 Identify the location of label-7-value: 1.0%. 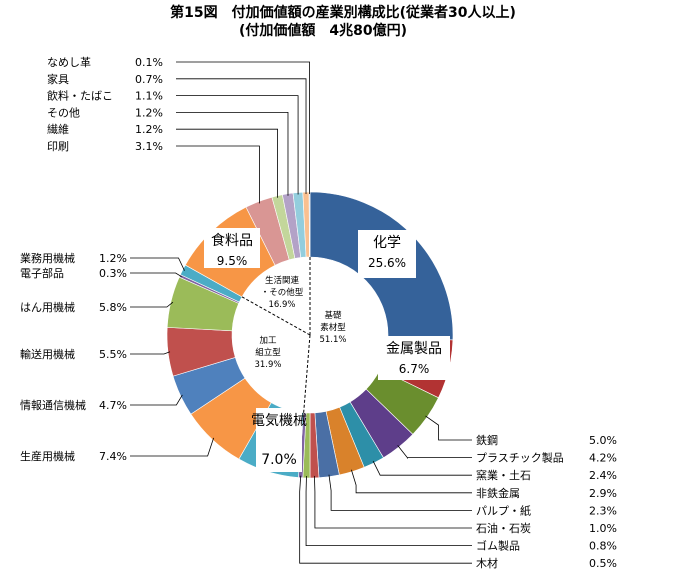
(603, 528).